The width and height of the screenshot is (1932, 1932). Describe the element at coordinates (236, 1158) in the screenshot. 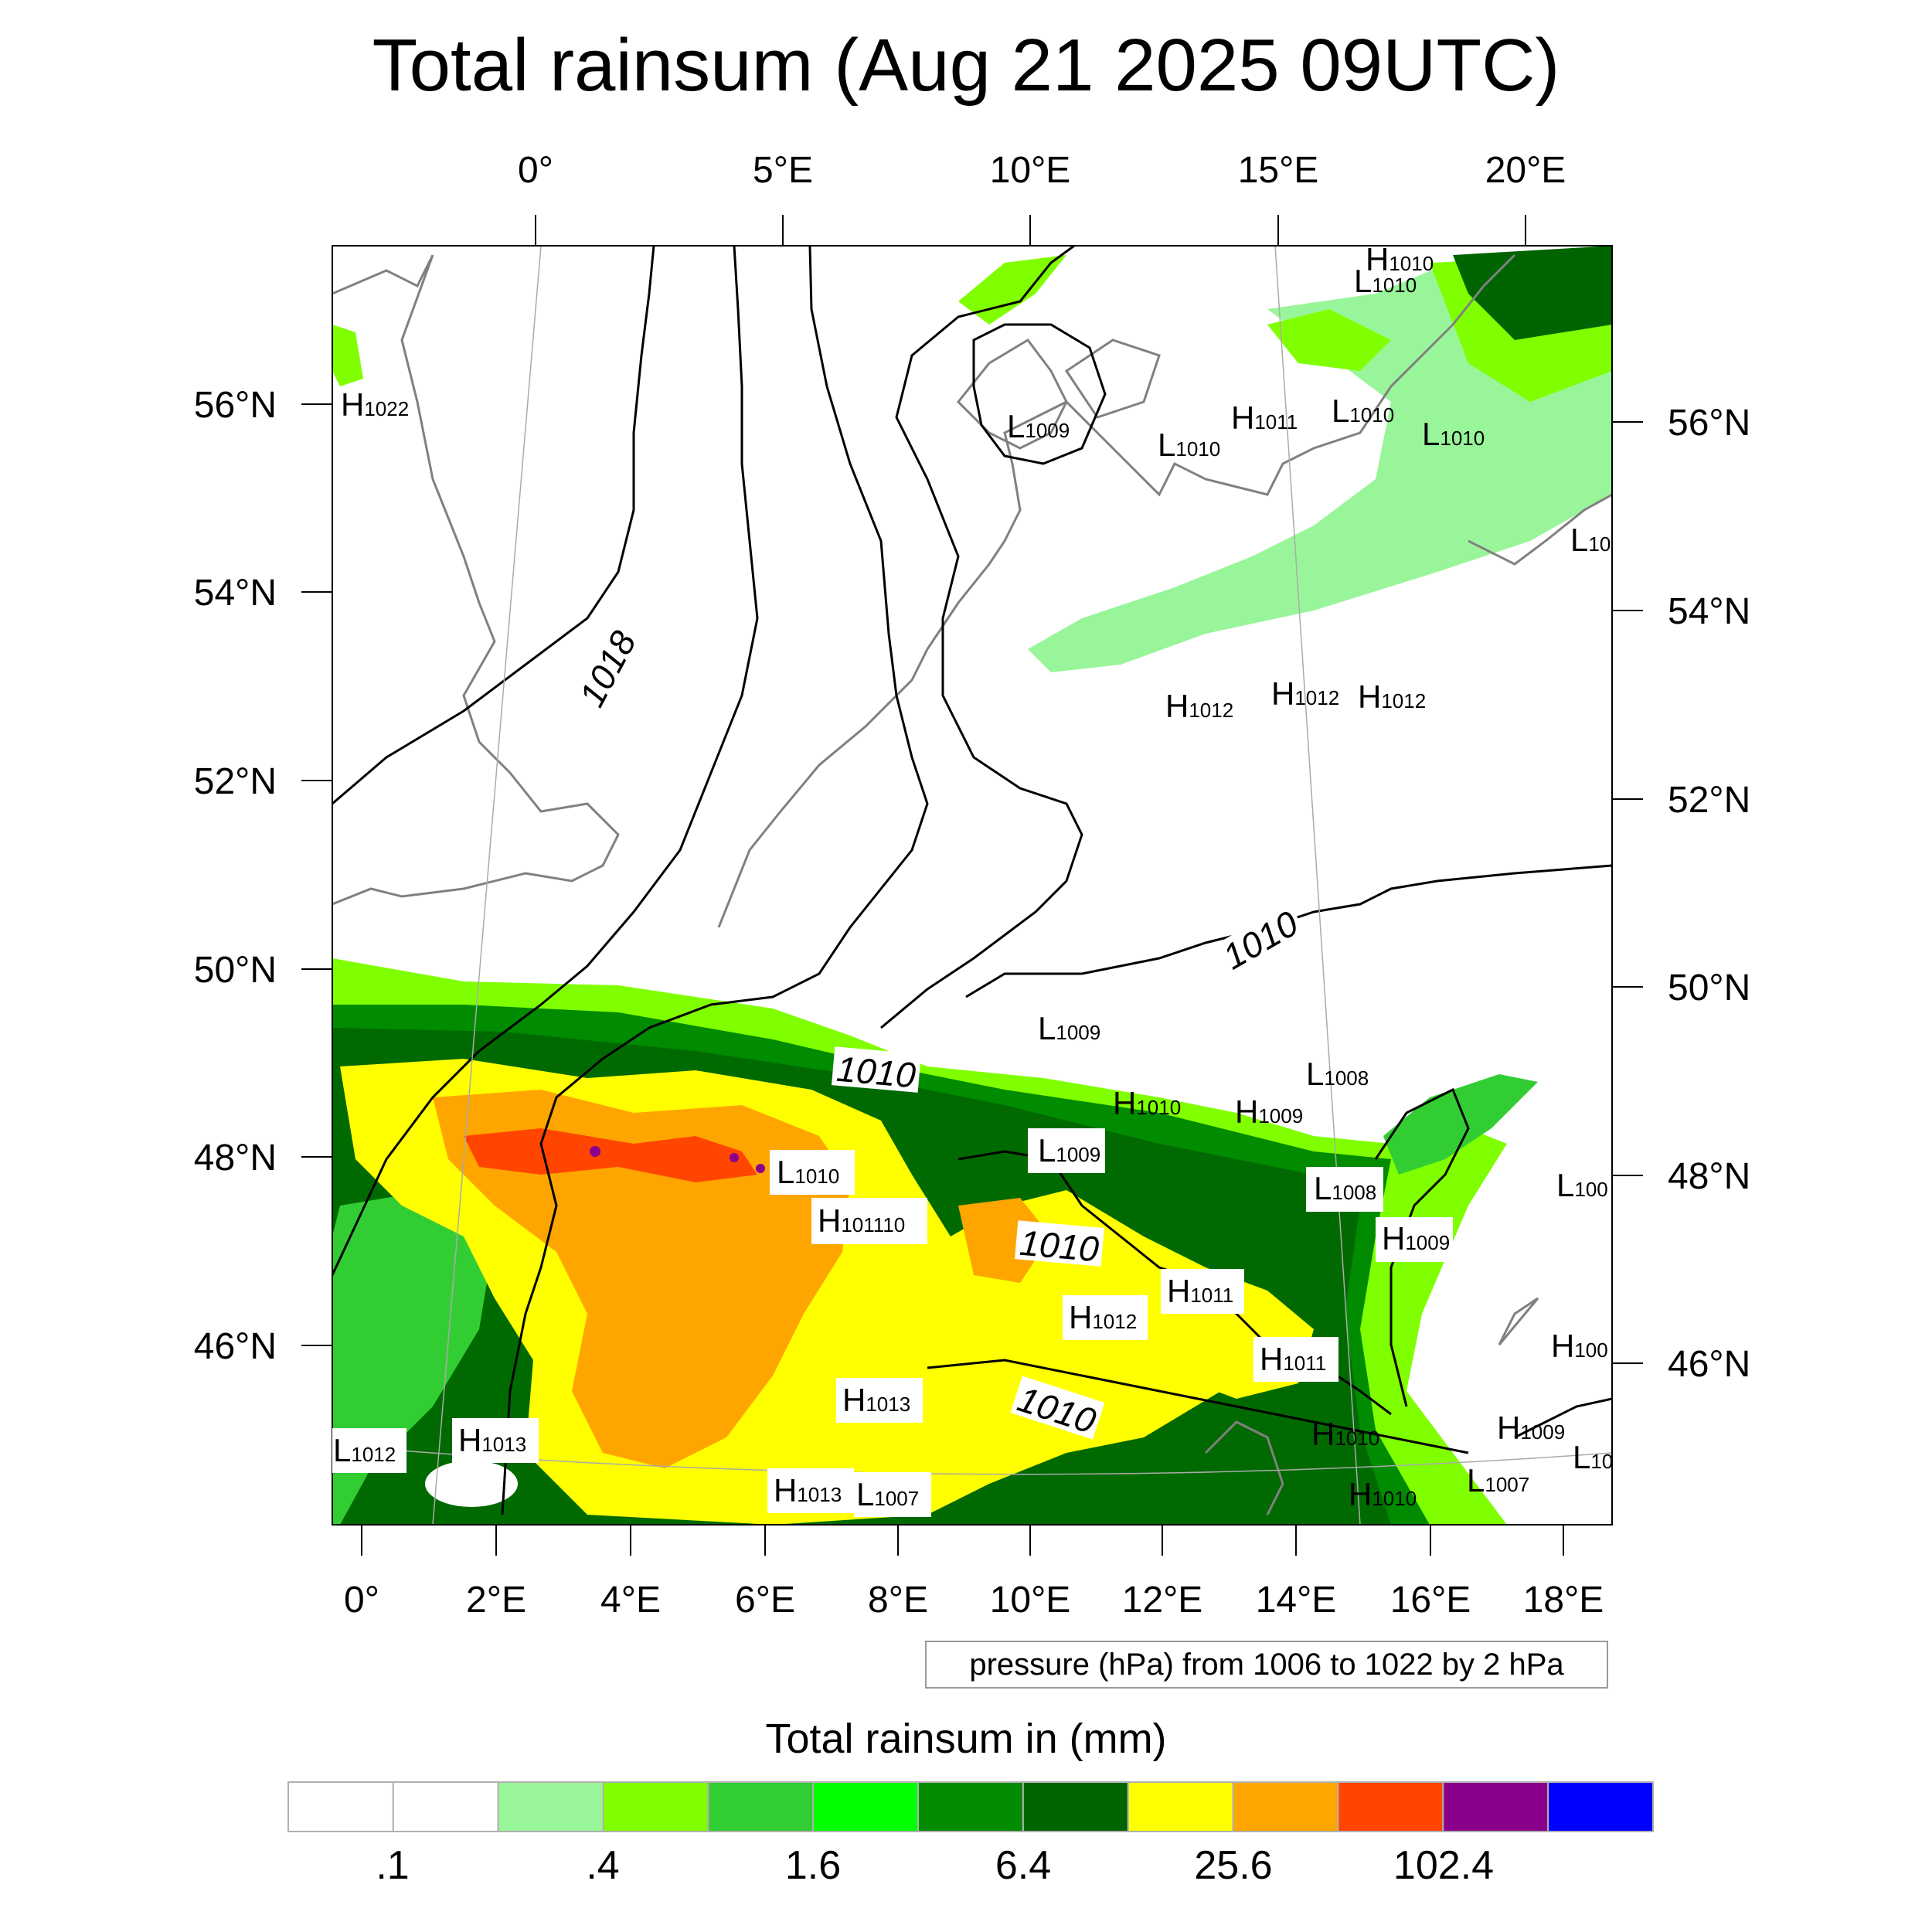

I see `tick-label: 48°N` at that location.